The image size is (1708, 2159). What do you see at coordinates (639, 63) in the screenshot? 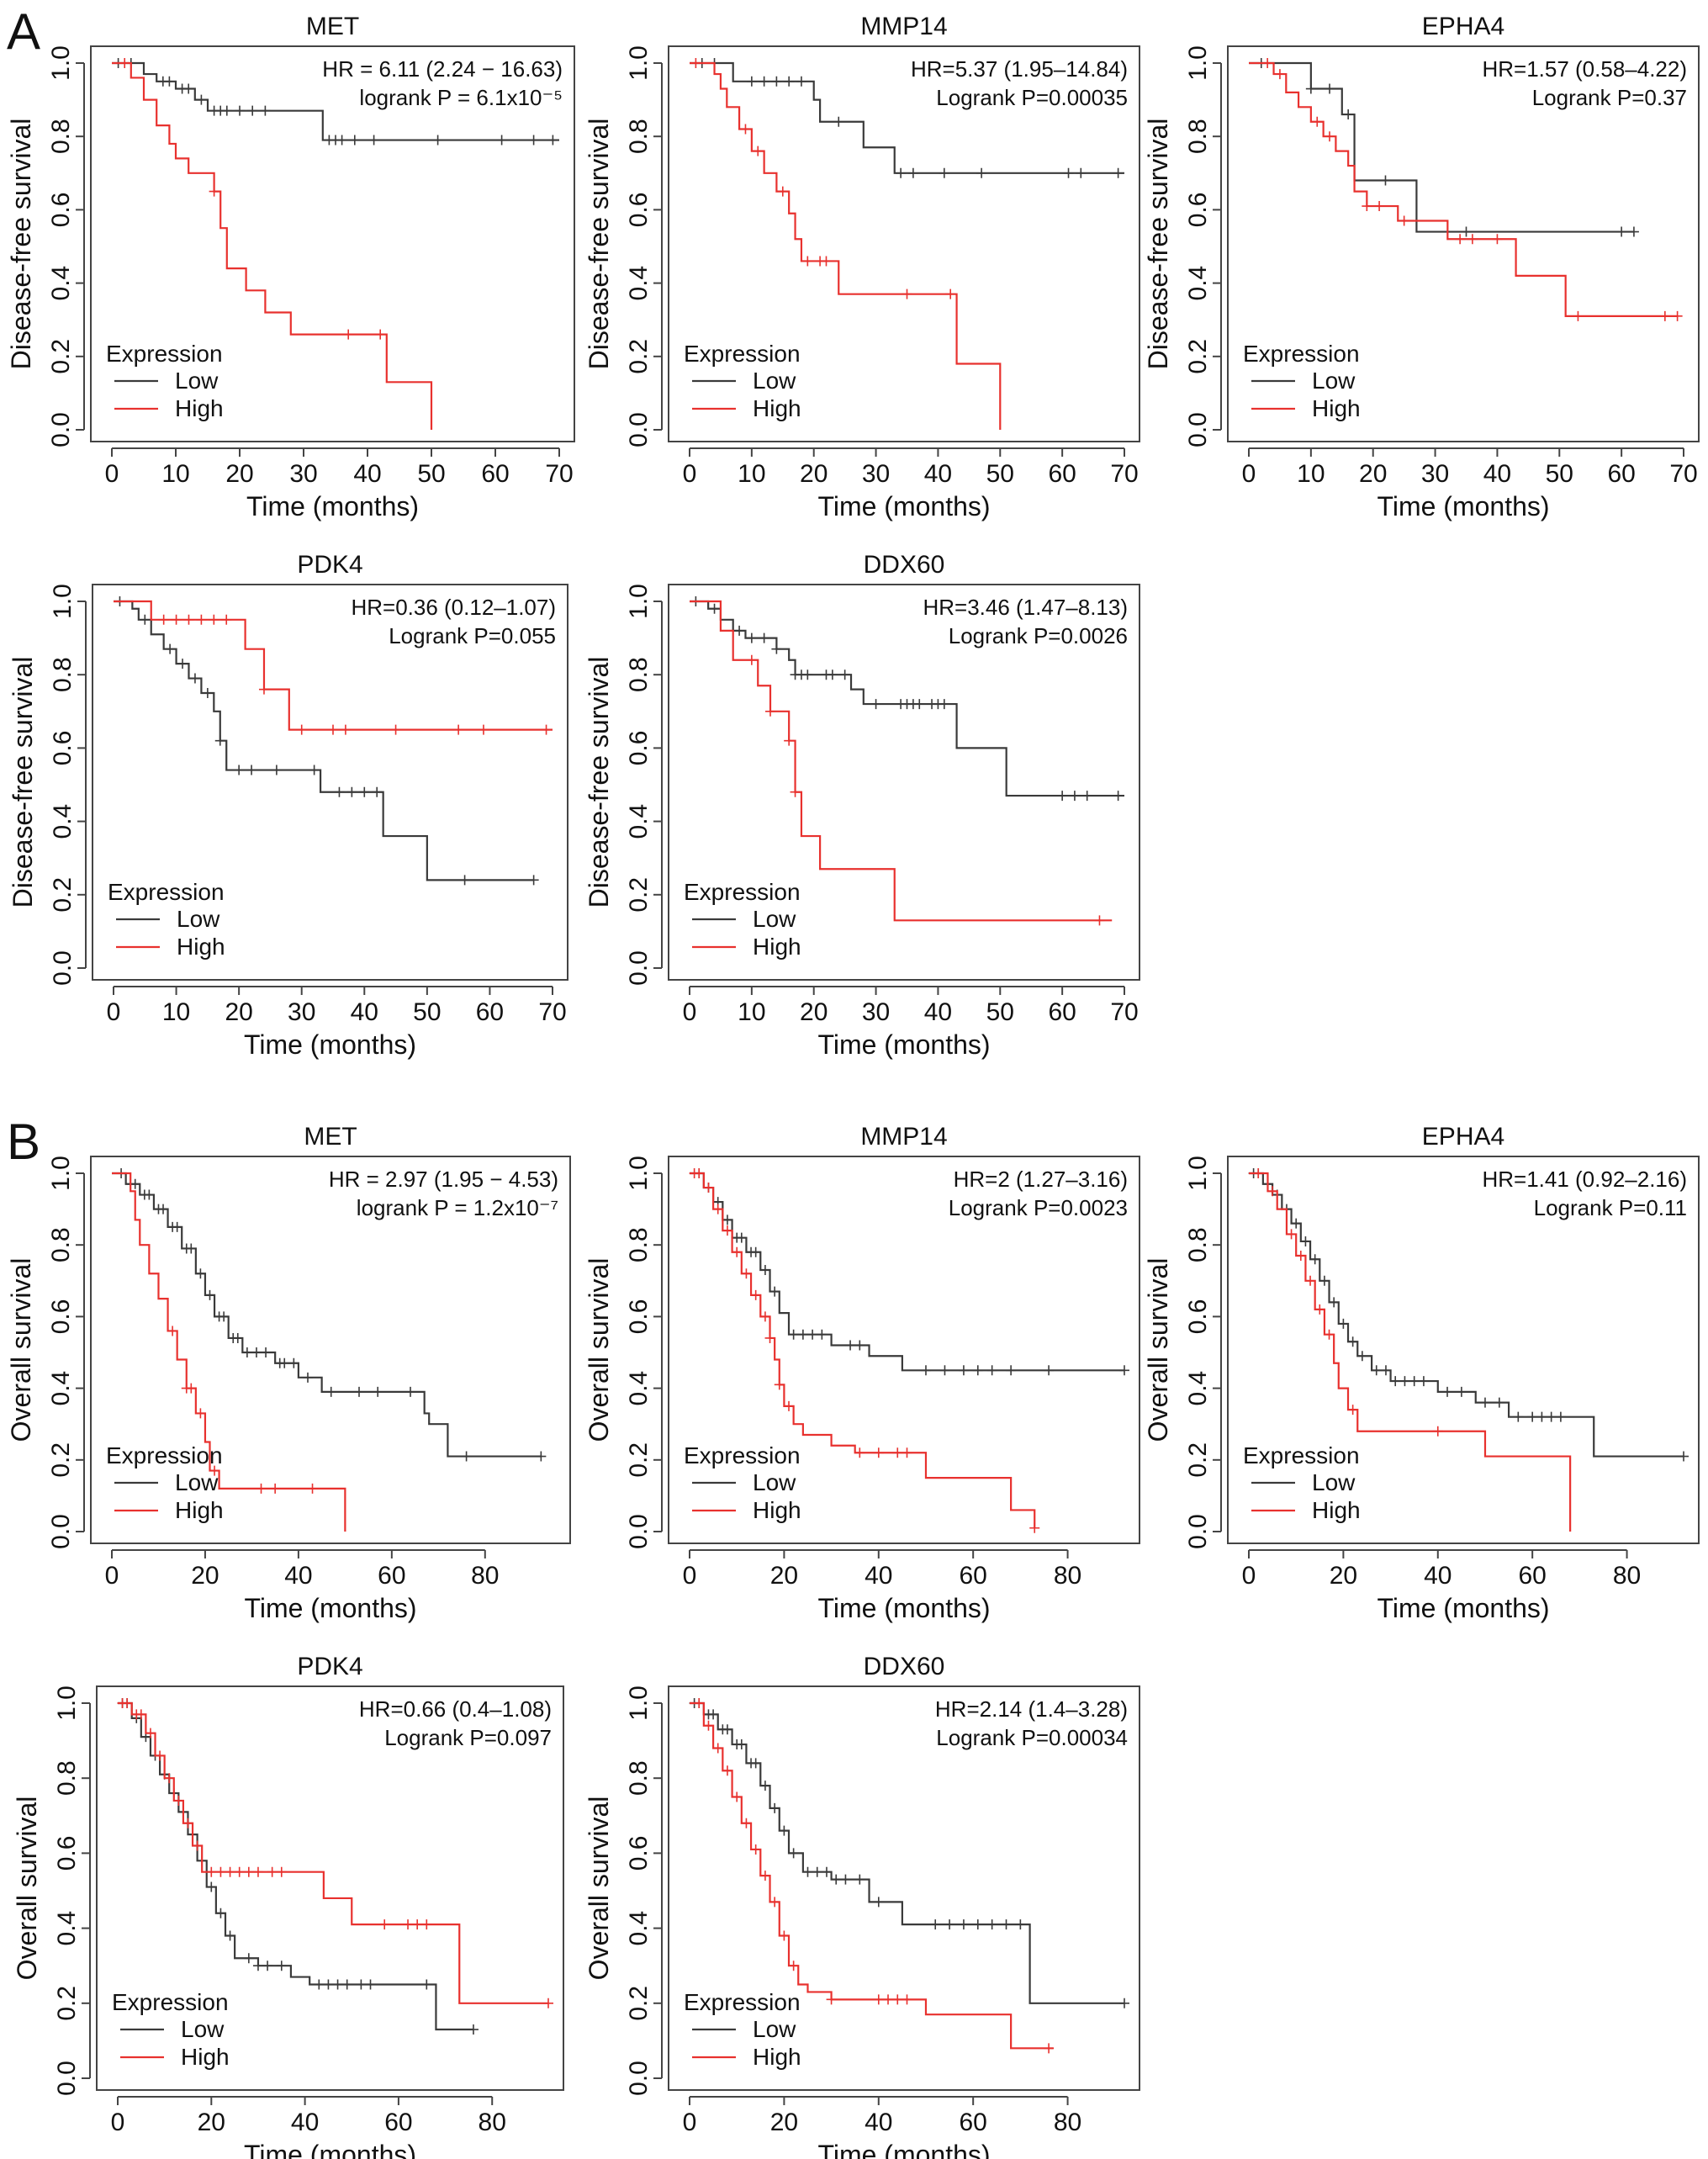
I see `y-tick-label: 1.0` at bounding box center [639, 63].